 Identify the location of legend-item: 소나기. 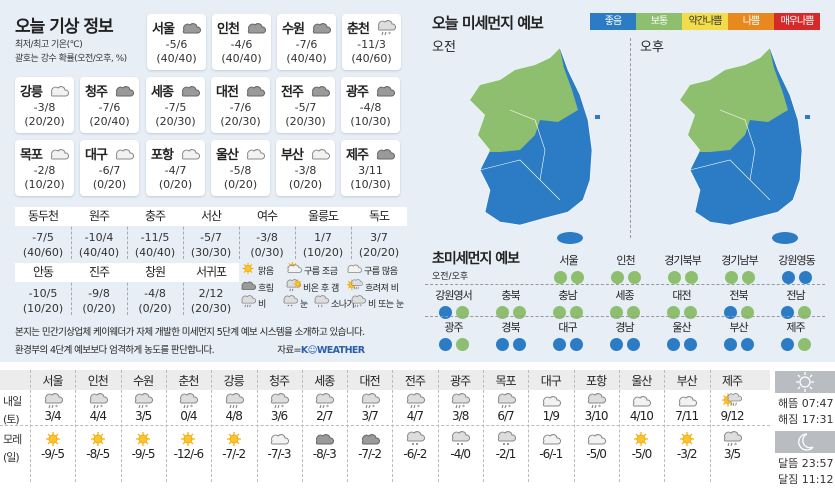
(334, 303).